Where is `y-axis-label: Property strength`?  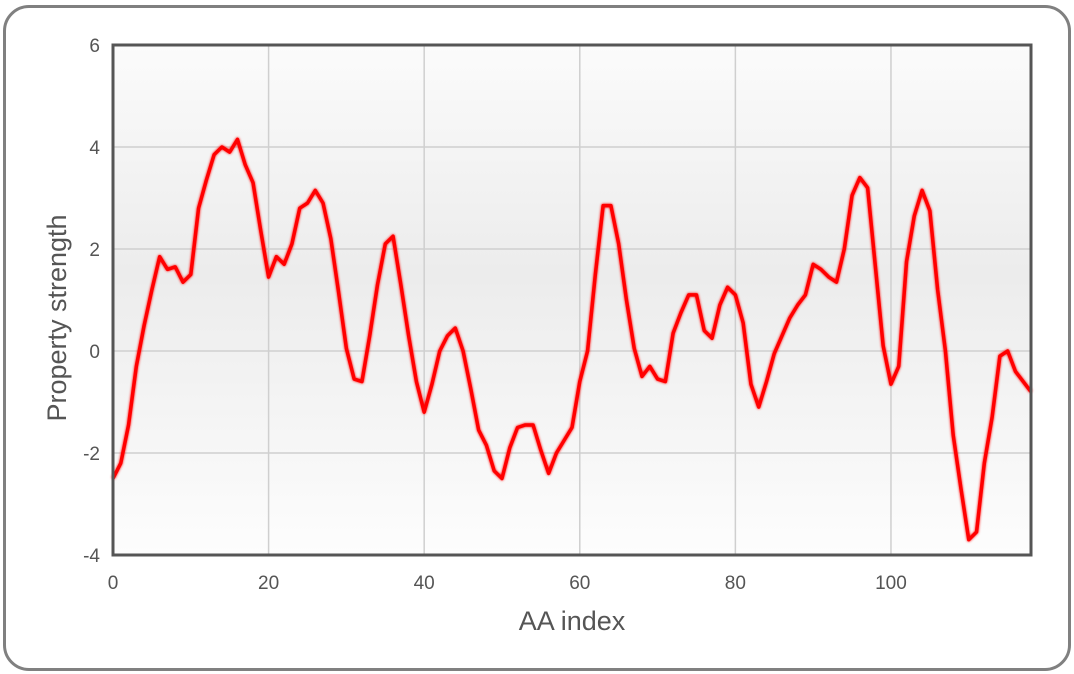 y-axis-label: Property strength is located at coordinates (57, 317).